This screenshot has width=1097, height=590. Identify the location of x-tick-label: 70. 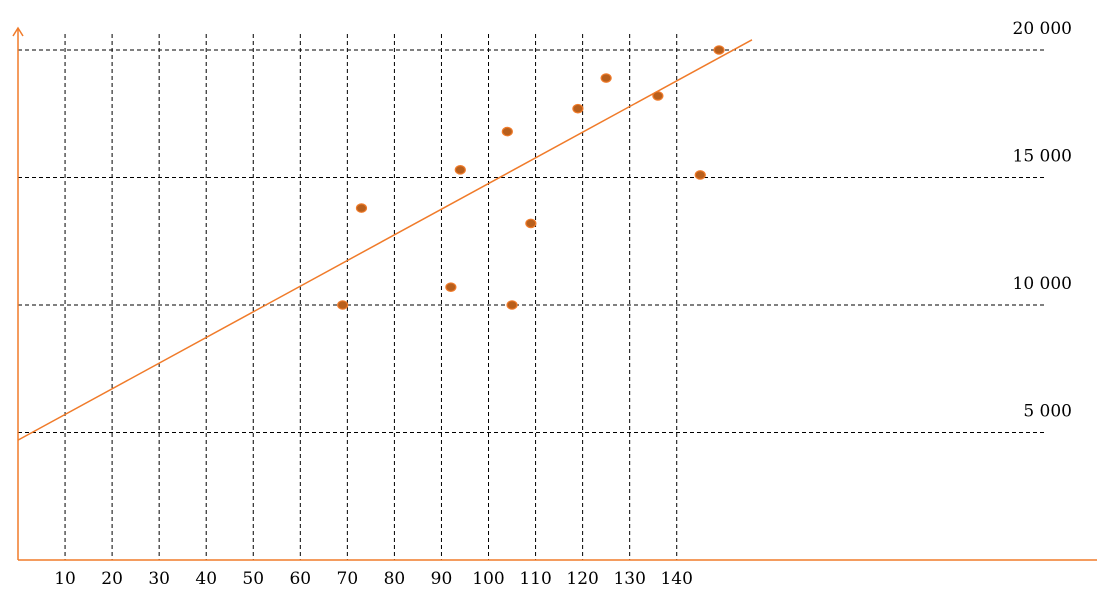
(348, 579).